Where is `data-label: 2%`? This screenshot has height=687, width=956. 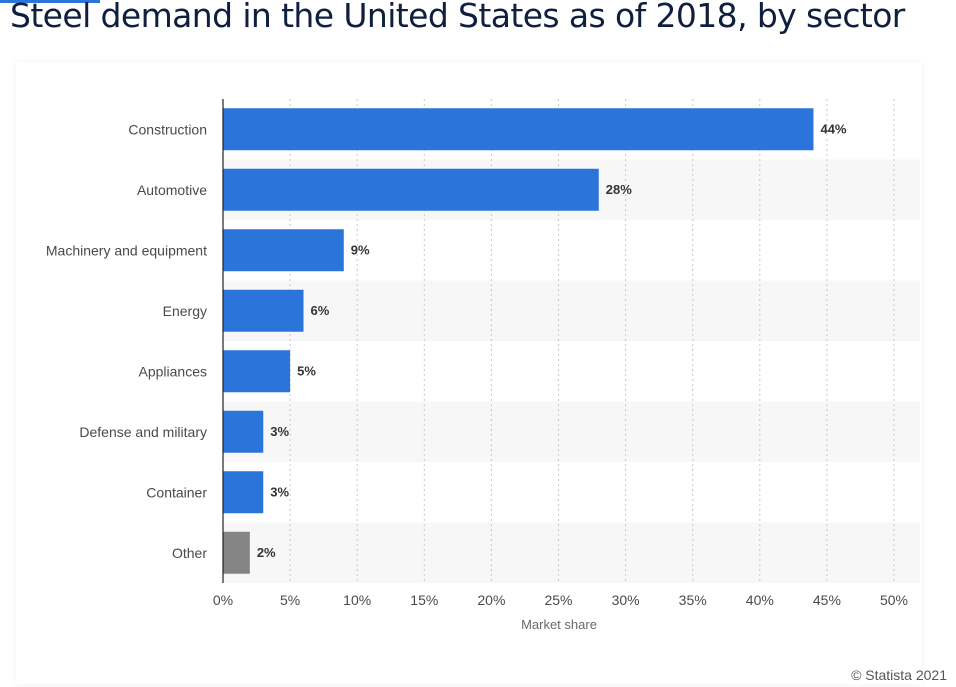
data-label: 2% is located at coordinates (266, 552).